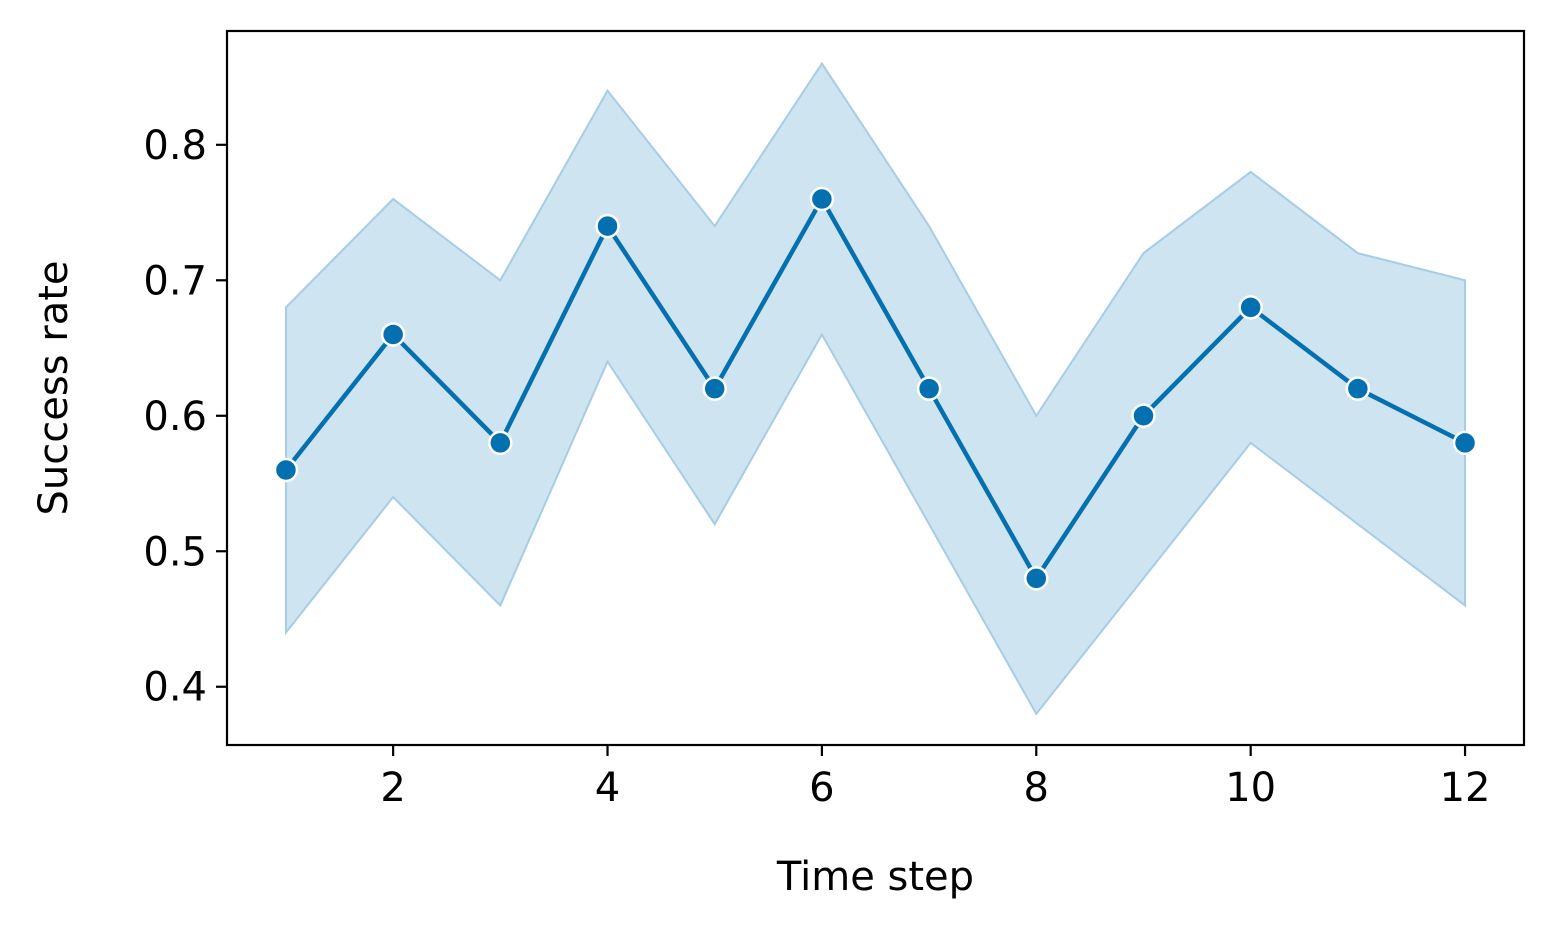  What do you see at coordinates (607, 788) in the screenshot?
I see `x-tick-label: 4` at bounding box center [607, 788].